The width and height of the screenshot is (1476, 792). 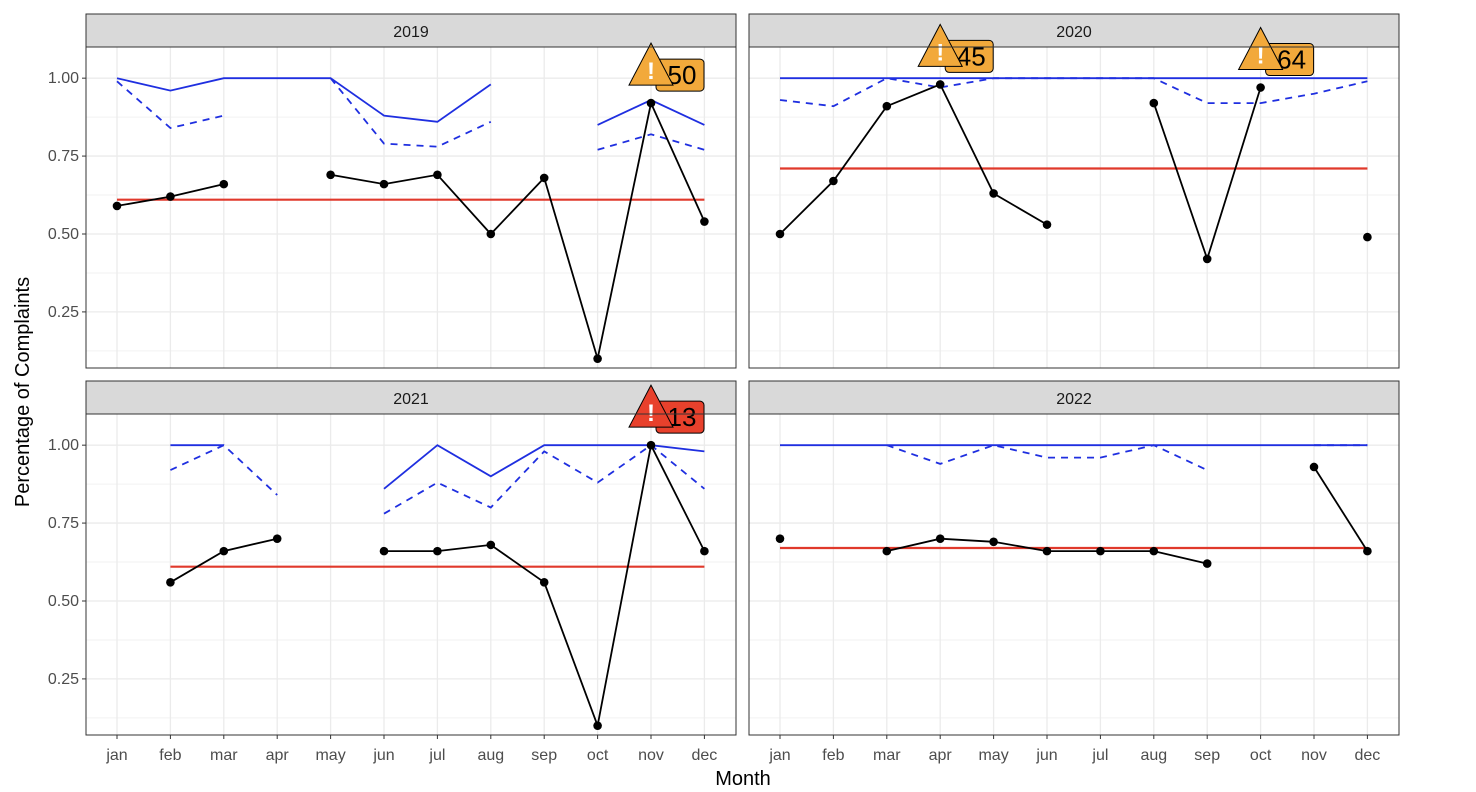 What do you see at coordinates (23, 392) in the screenshot?
I see `y-axis-title: Percentage of Complaints` at bounding box center [23, 392].